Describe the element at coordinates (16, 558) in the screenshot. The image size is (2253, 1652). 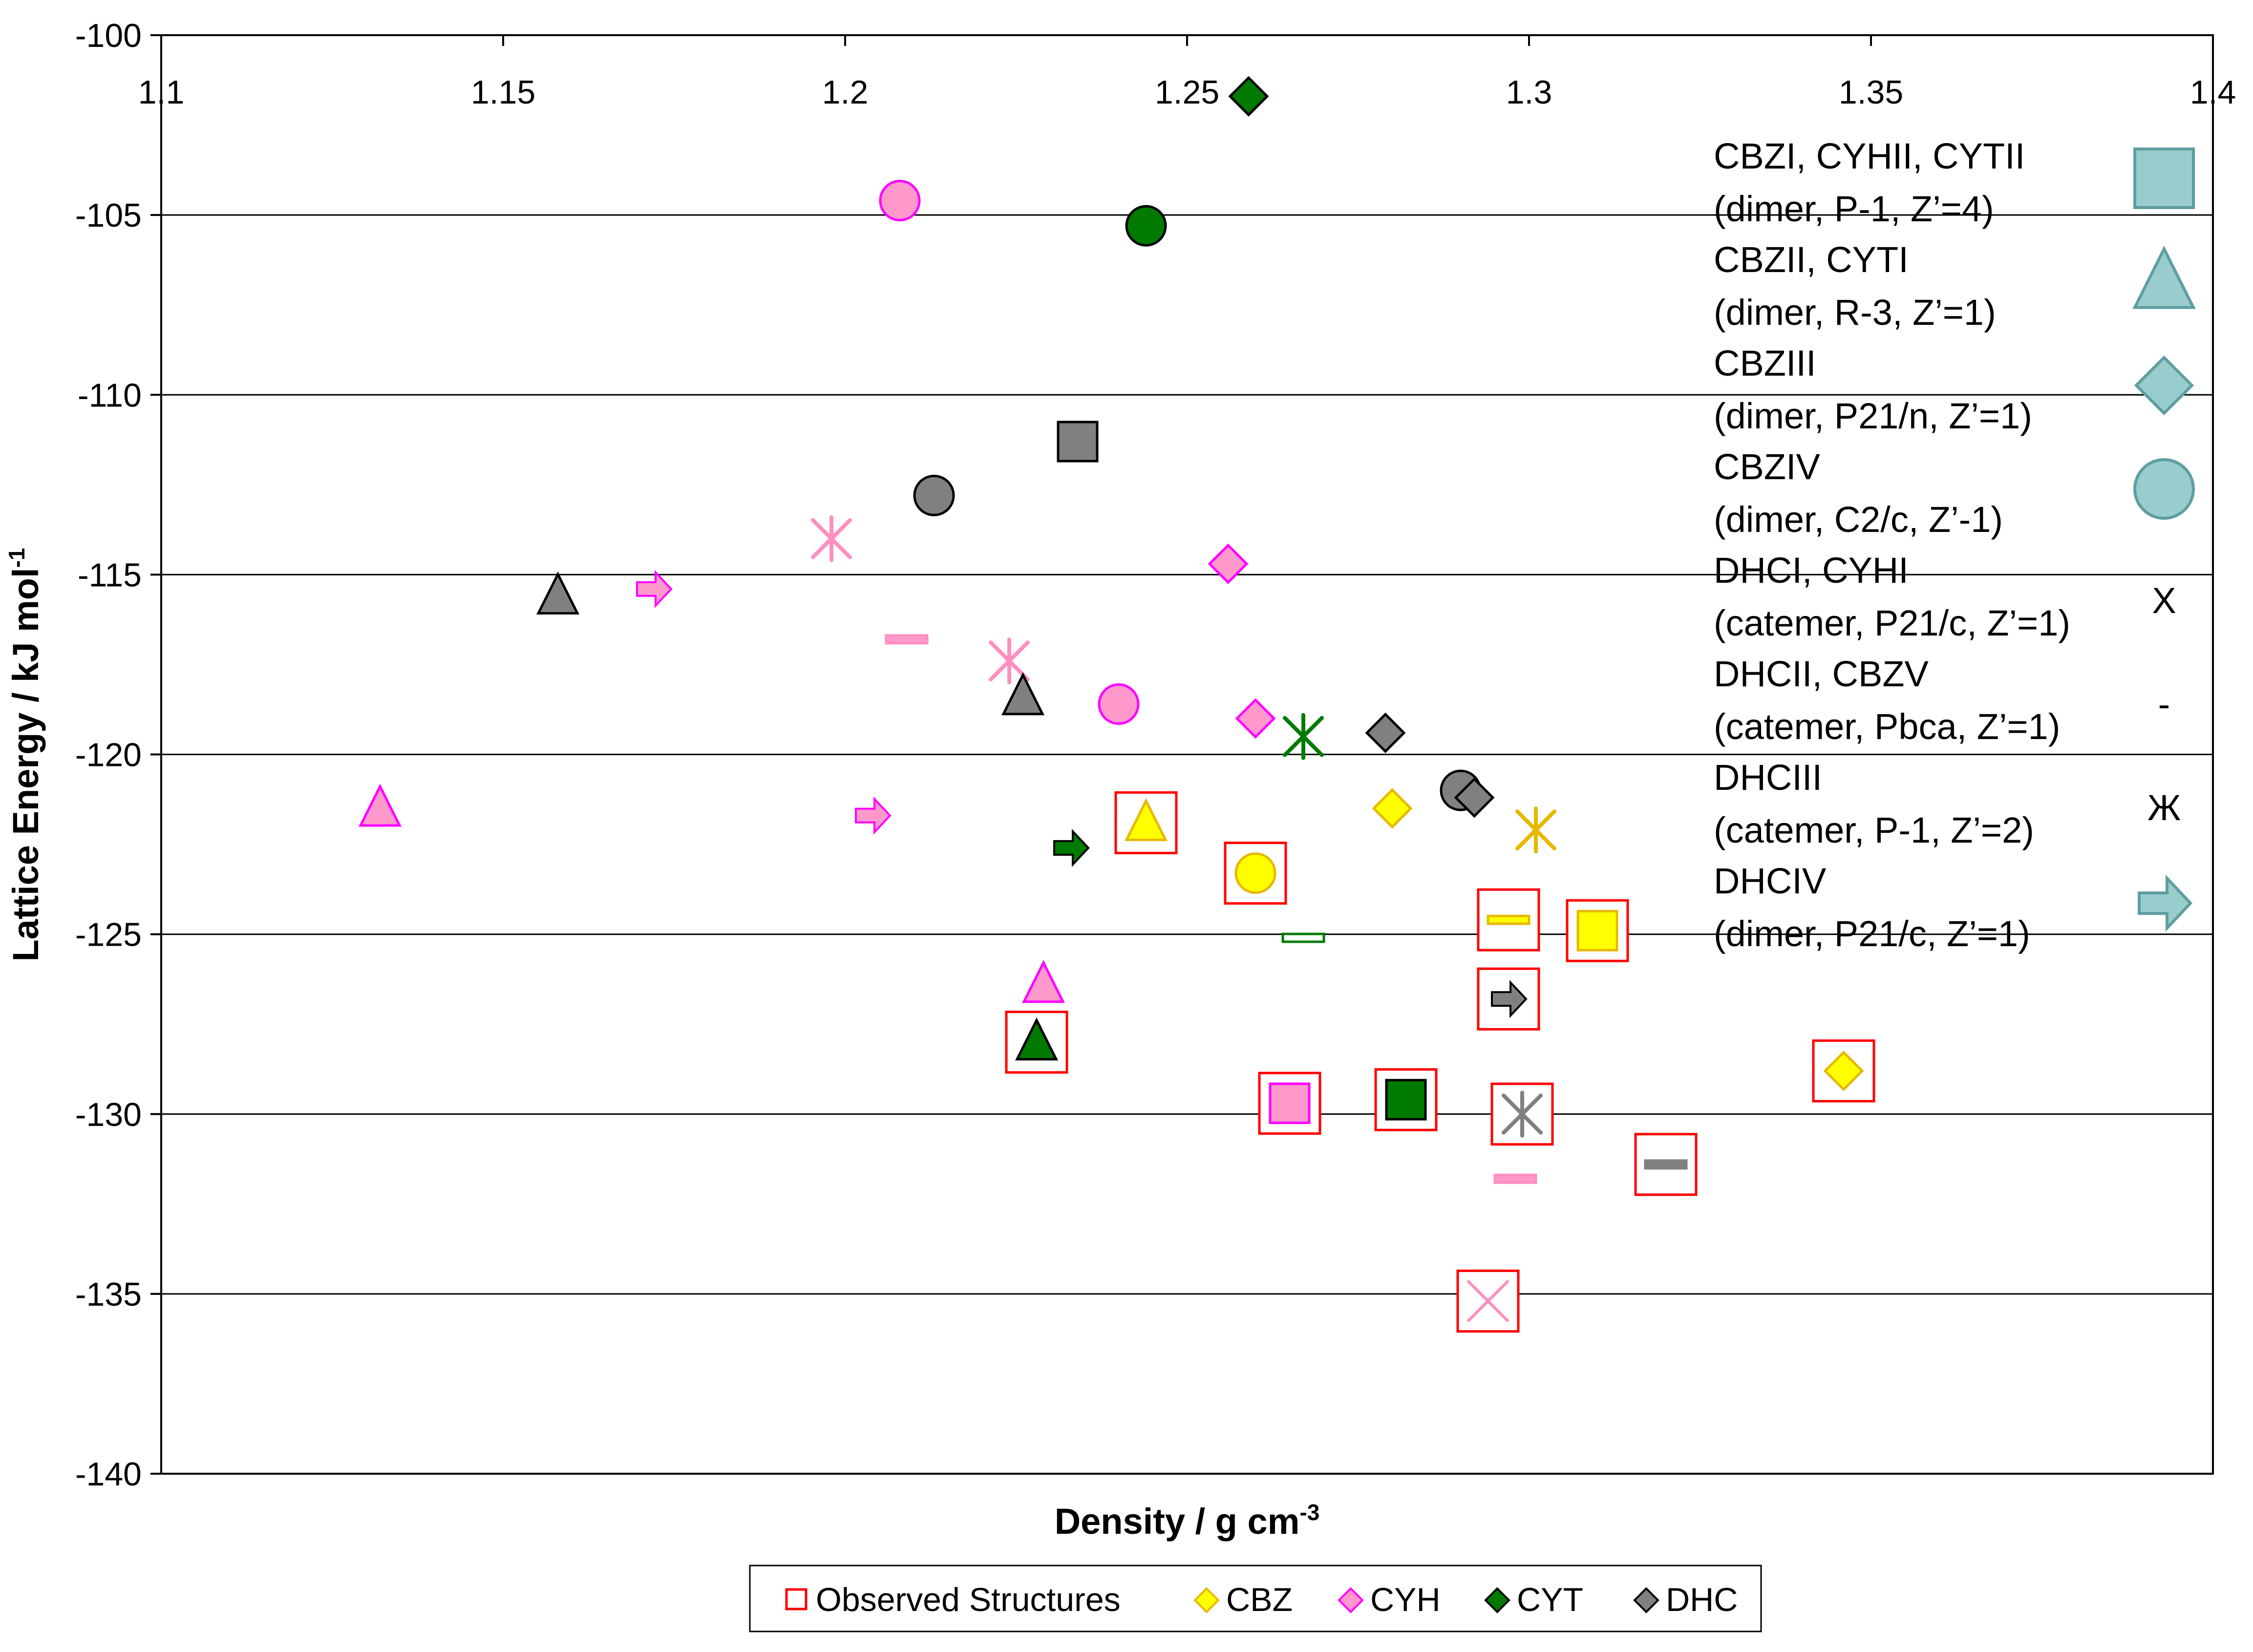
I see `y-axis-title-superscript: -1` at that location.